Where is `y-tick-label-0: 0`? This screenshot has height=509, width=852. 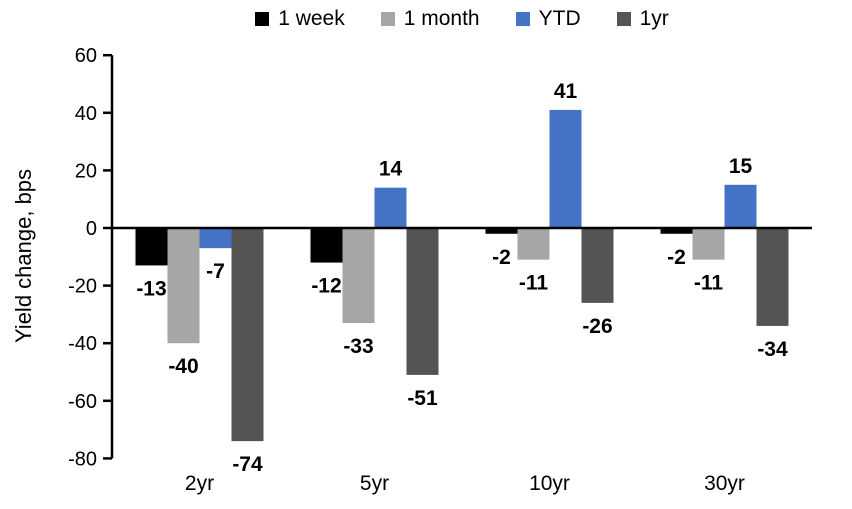 y-tick-label-0: 0 is located at coordinates (91, 229).